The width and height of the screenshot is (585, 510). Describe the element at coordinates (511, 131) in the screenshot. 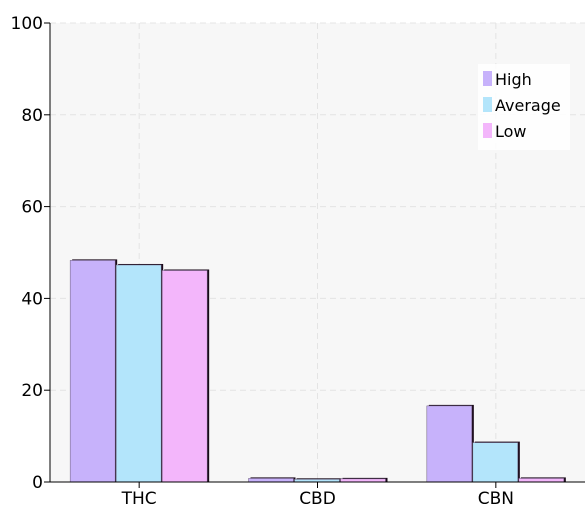

I see `legend-label-low: Low` at that location.